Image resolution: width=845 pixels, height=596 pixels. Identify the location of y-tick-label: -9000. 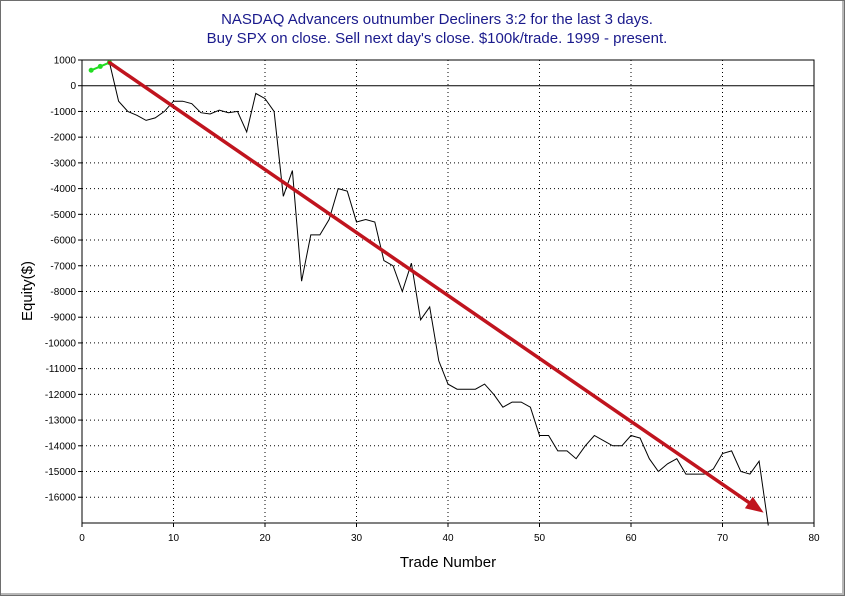
(63, 318).